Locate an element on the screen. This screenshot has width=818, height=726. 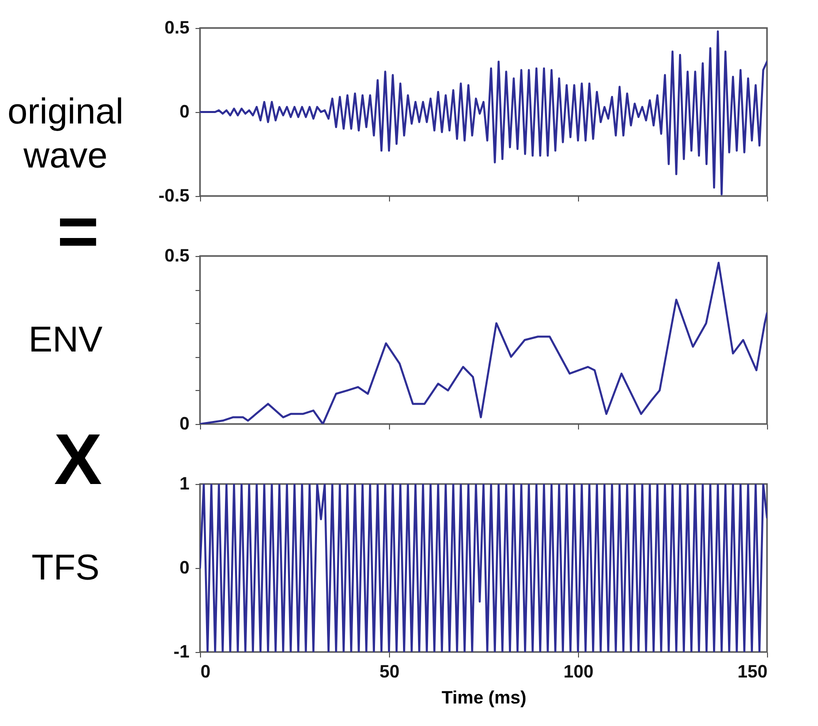
x-axis-title: Time (ms) is located at coordinates (484, 698).